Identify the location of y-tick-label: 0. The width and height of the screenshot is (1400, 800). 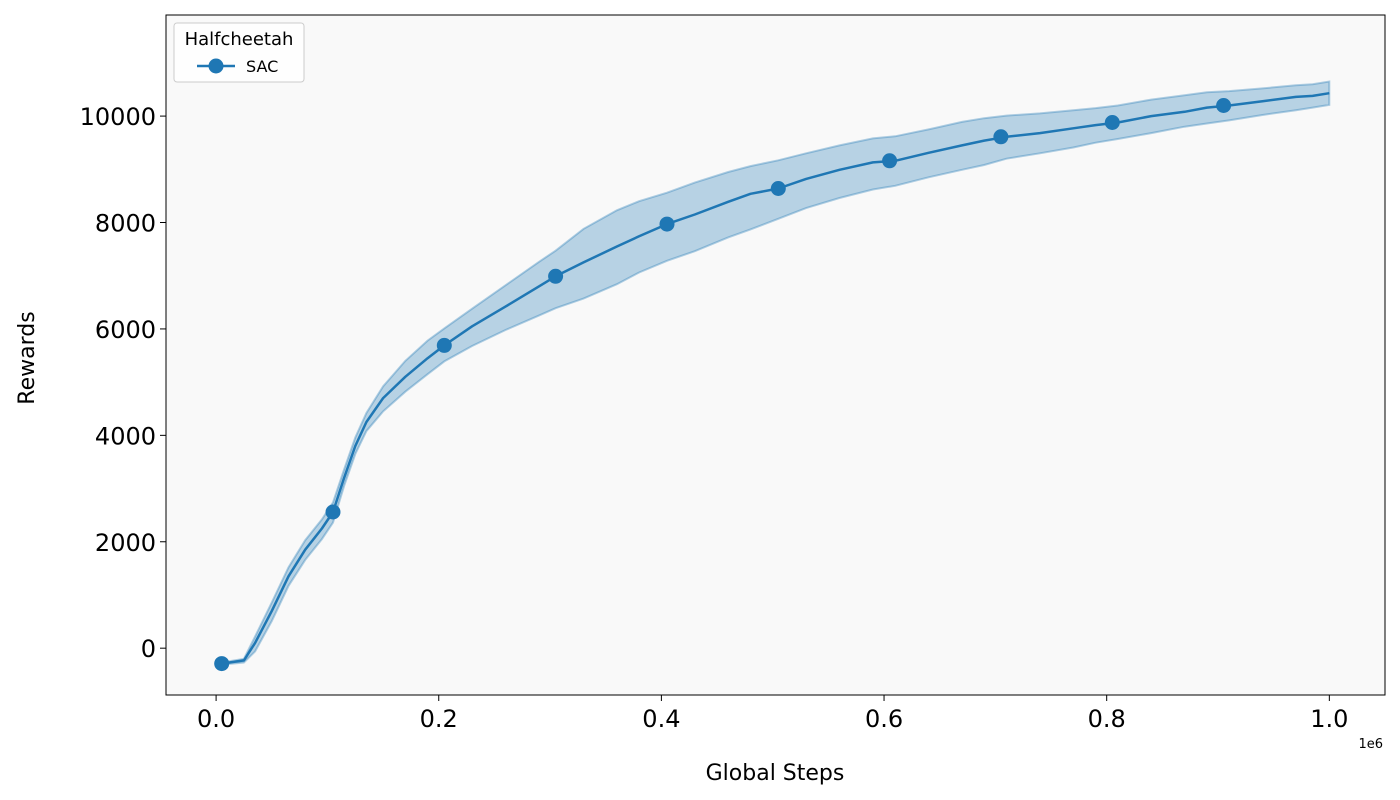
(148, 649).